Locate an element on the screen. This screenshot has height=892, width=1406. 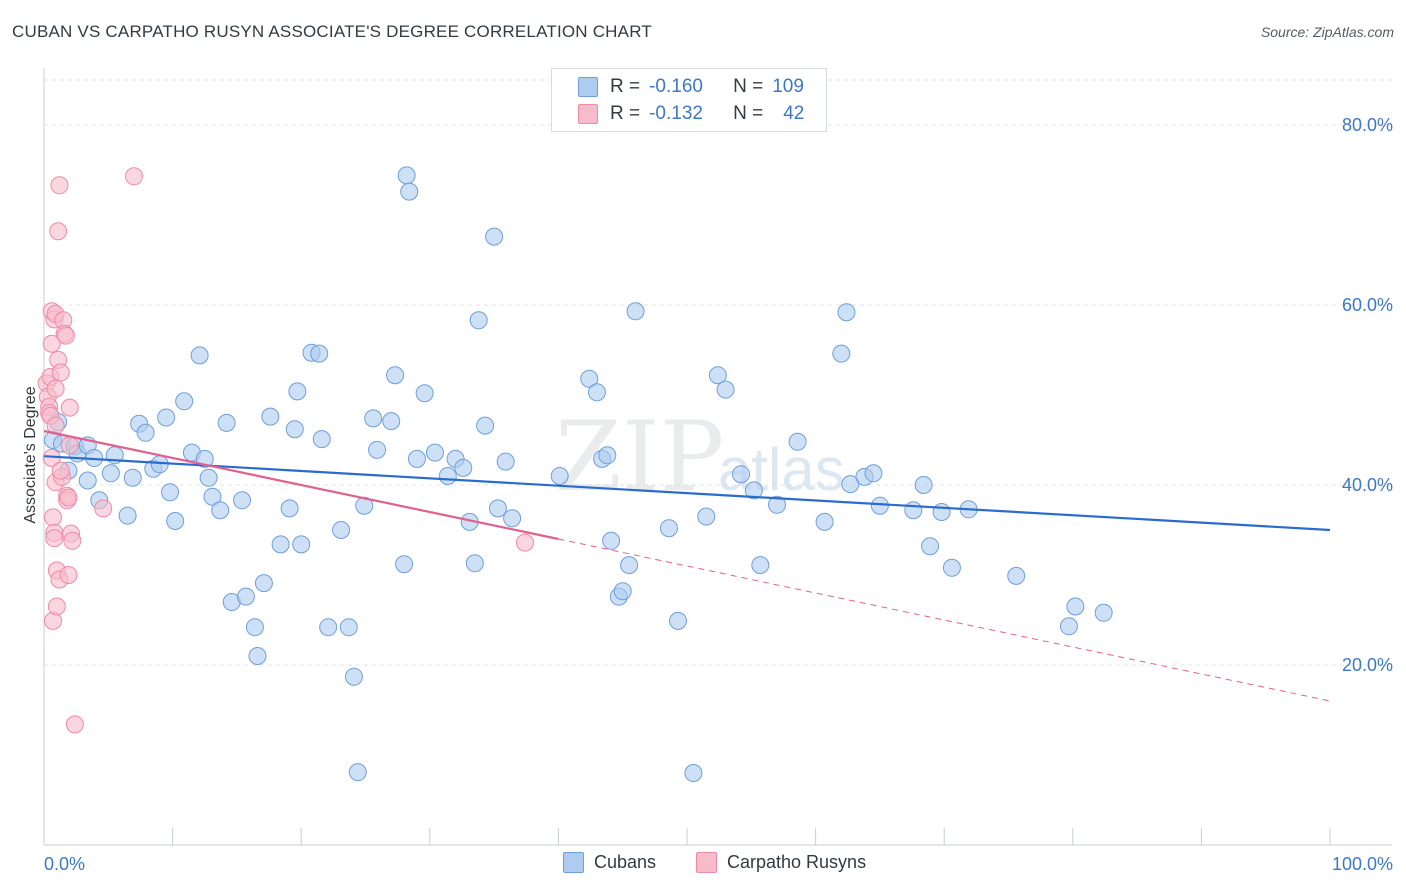
source-label: Source: ZipAtlas.com is located at coordinates (1327, 32).